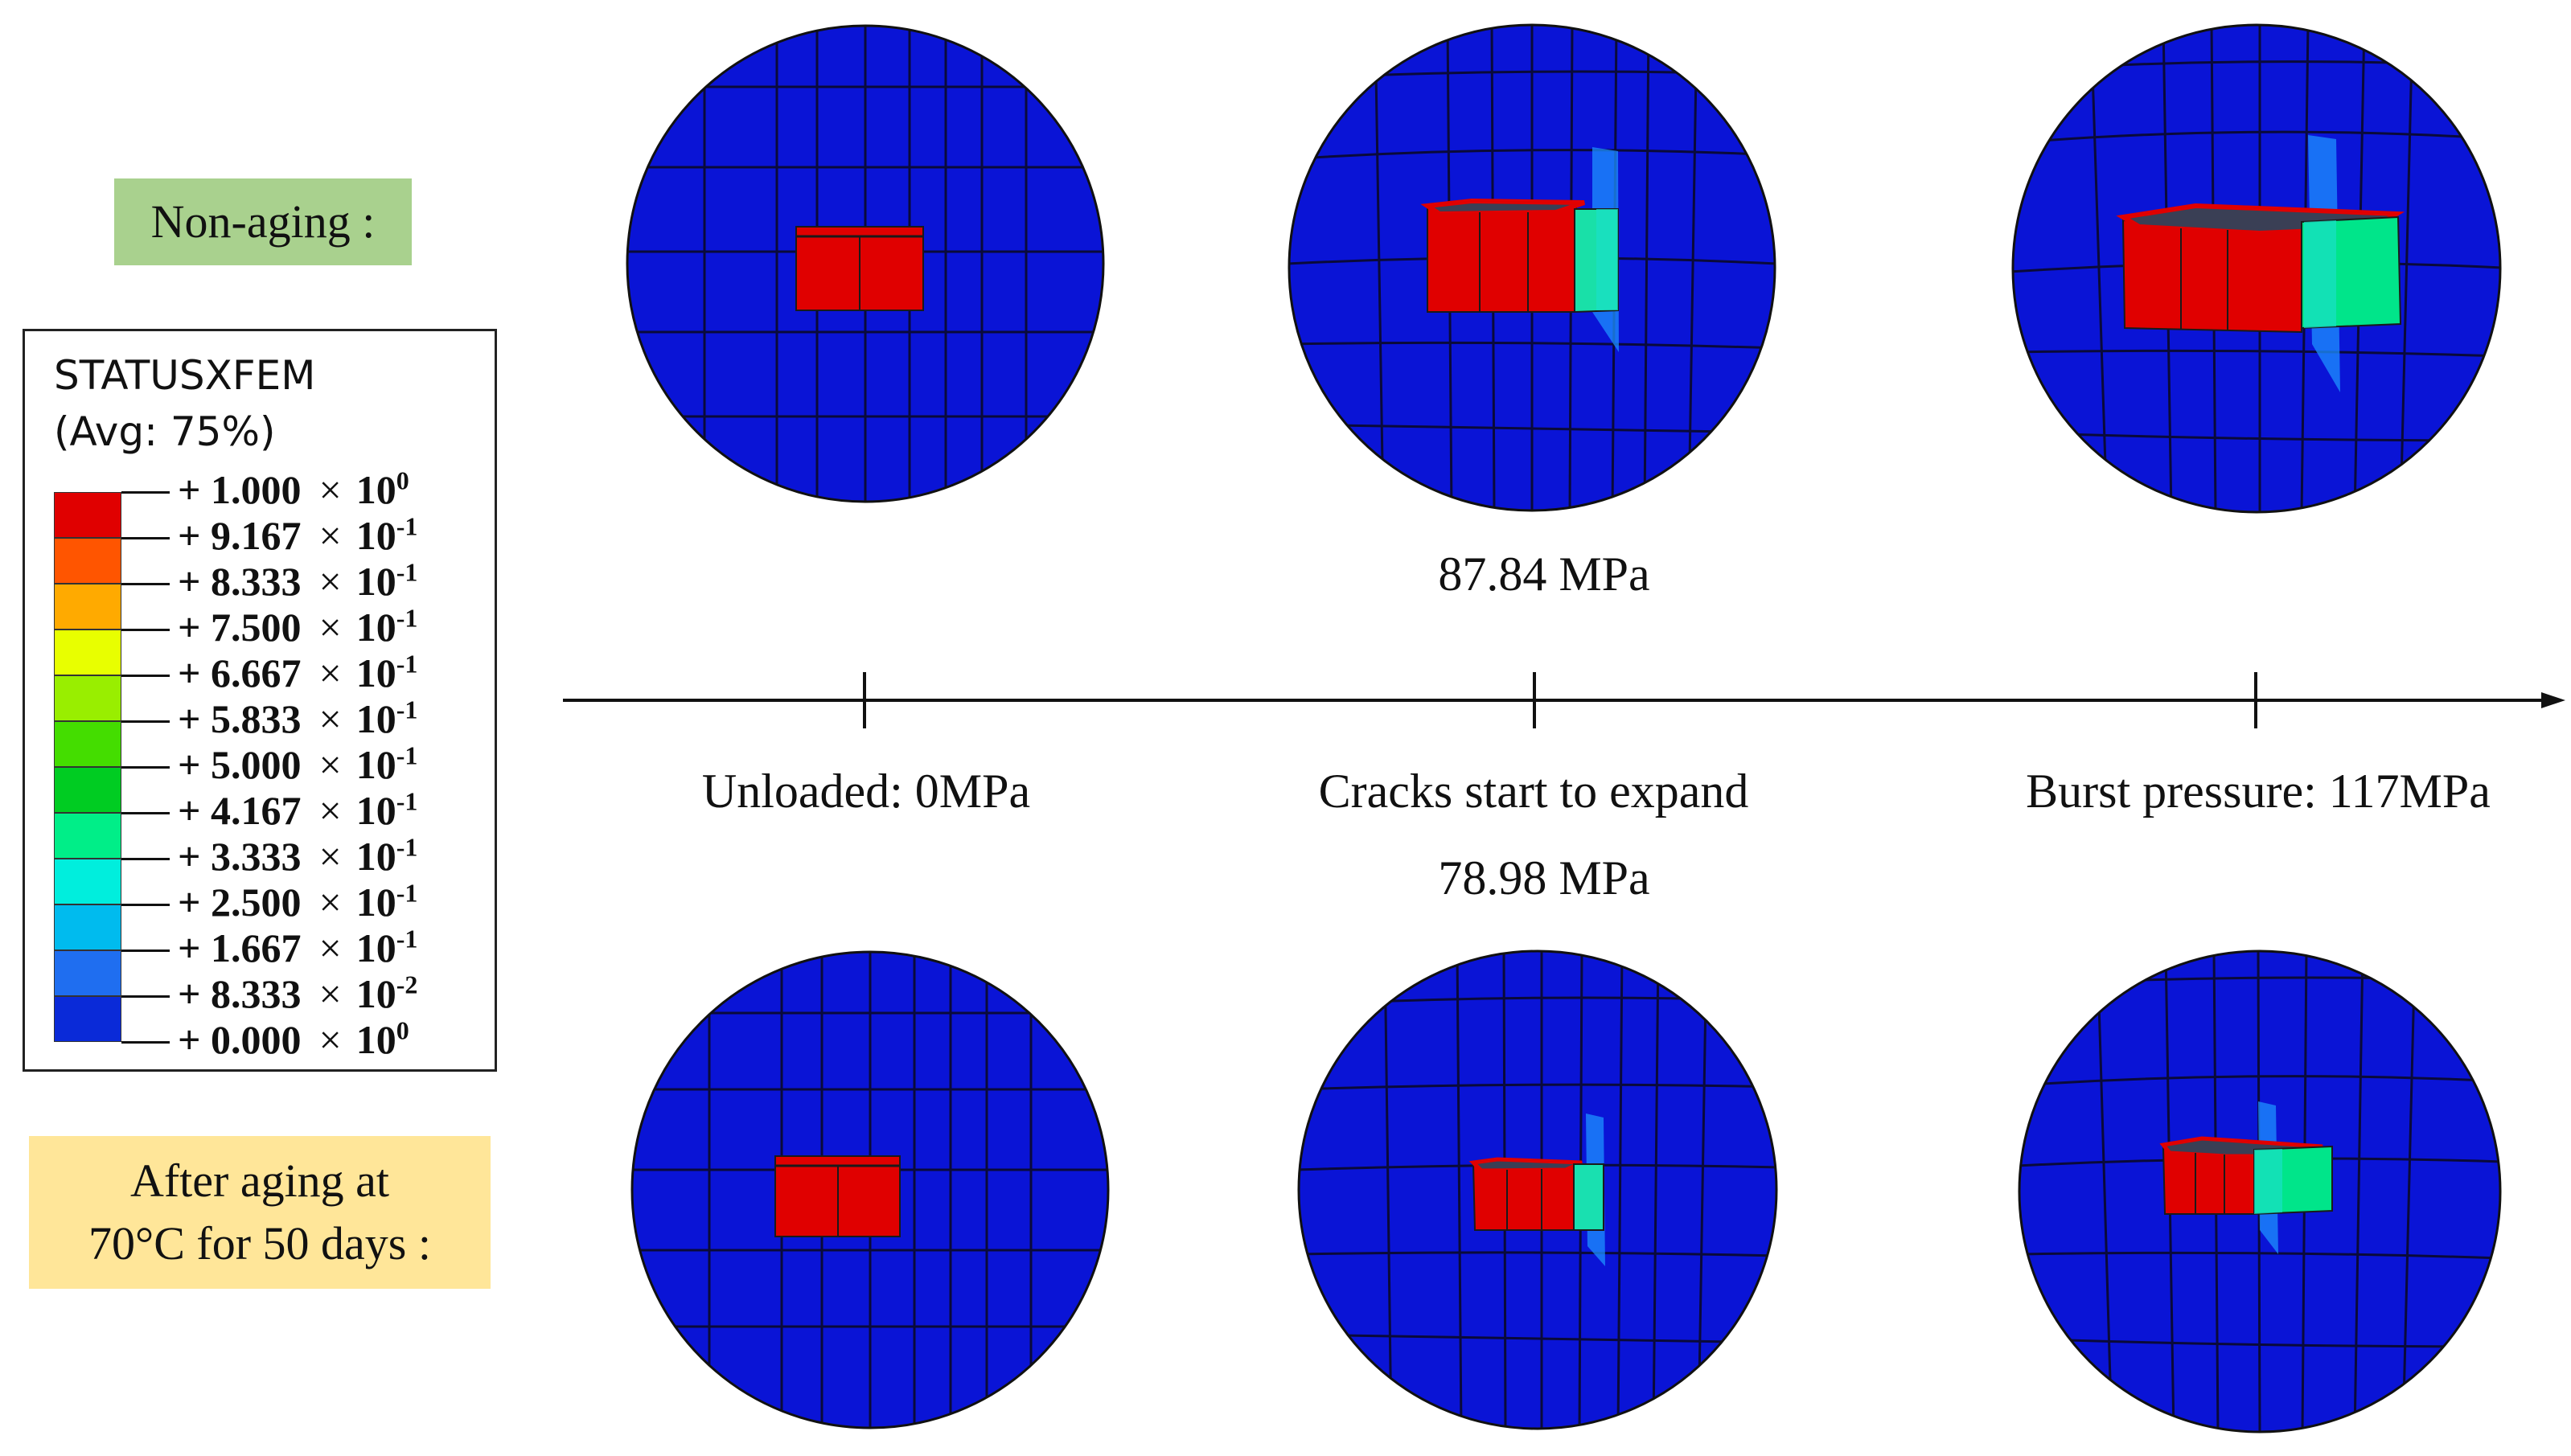 This screenshot has height=1456, width=2571. What do you see at coordinates (1544, 574) in the screenshot?
I see `non-aging-crack-pressure: 87.84 MPa` at bounding box center [1544, 574].